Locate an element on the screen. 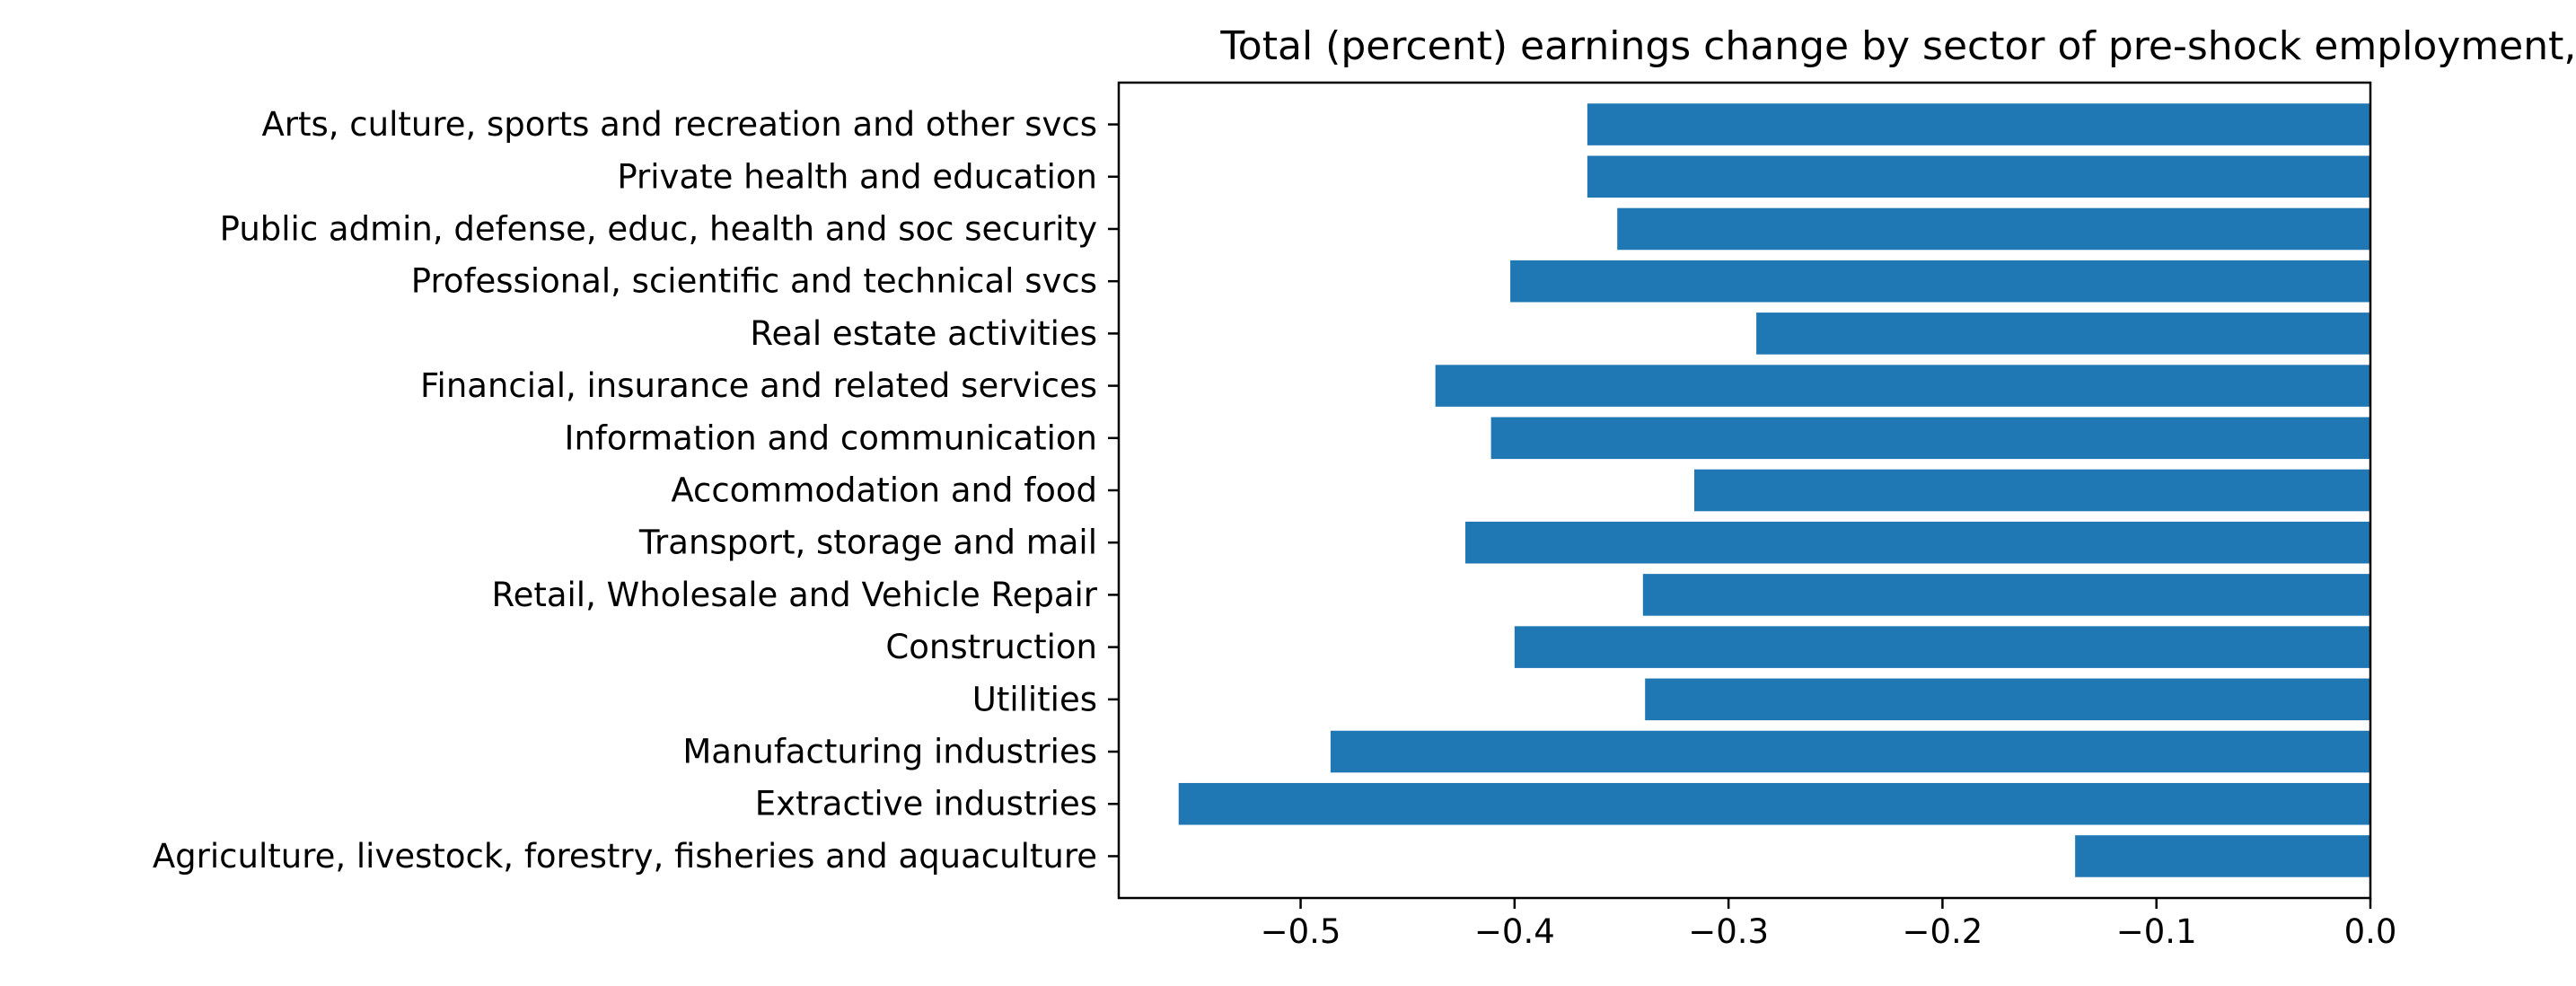  x-tick-label: −0.1 is located at coordinates (2156, 932).